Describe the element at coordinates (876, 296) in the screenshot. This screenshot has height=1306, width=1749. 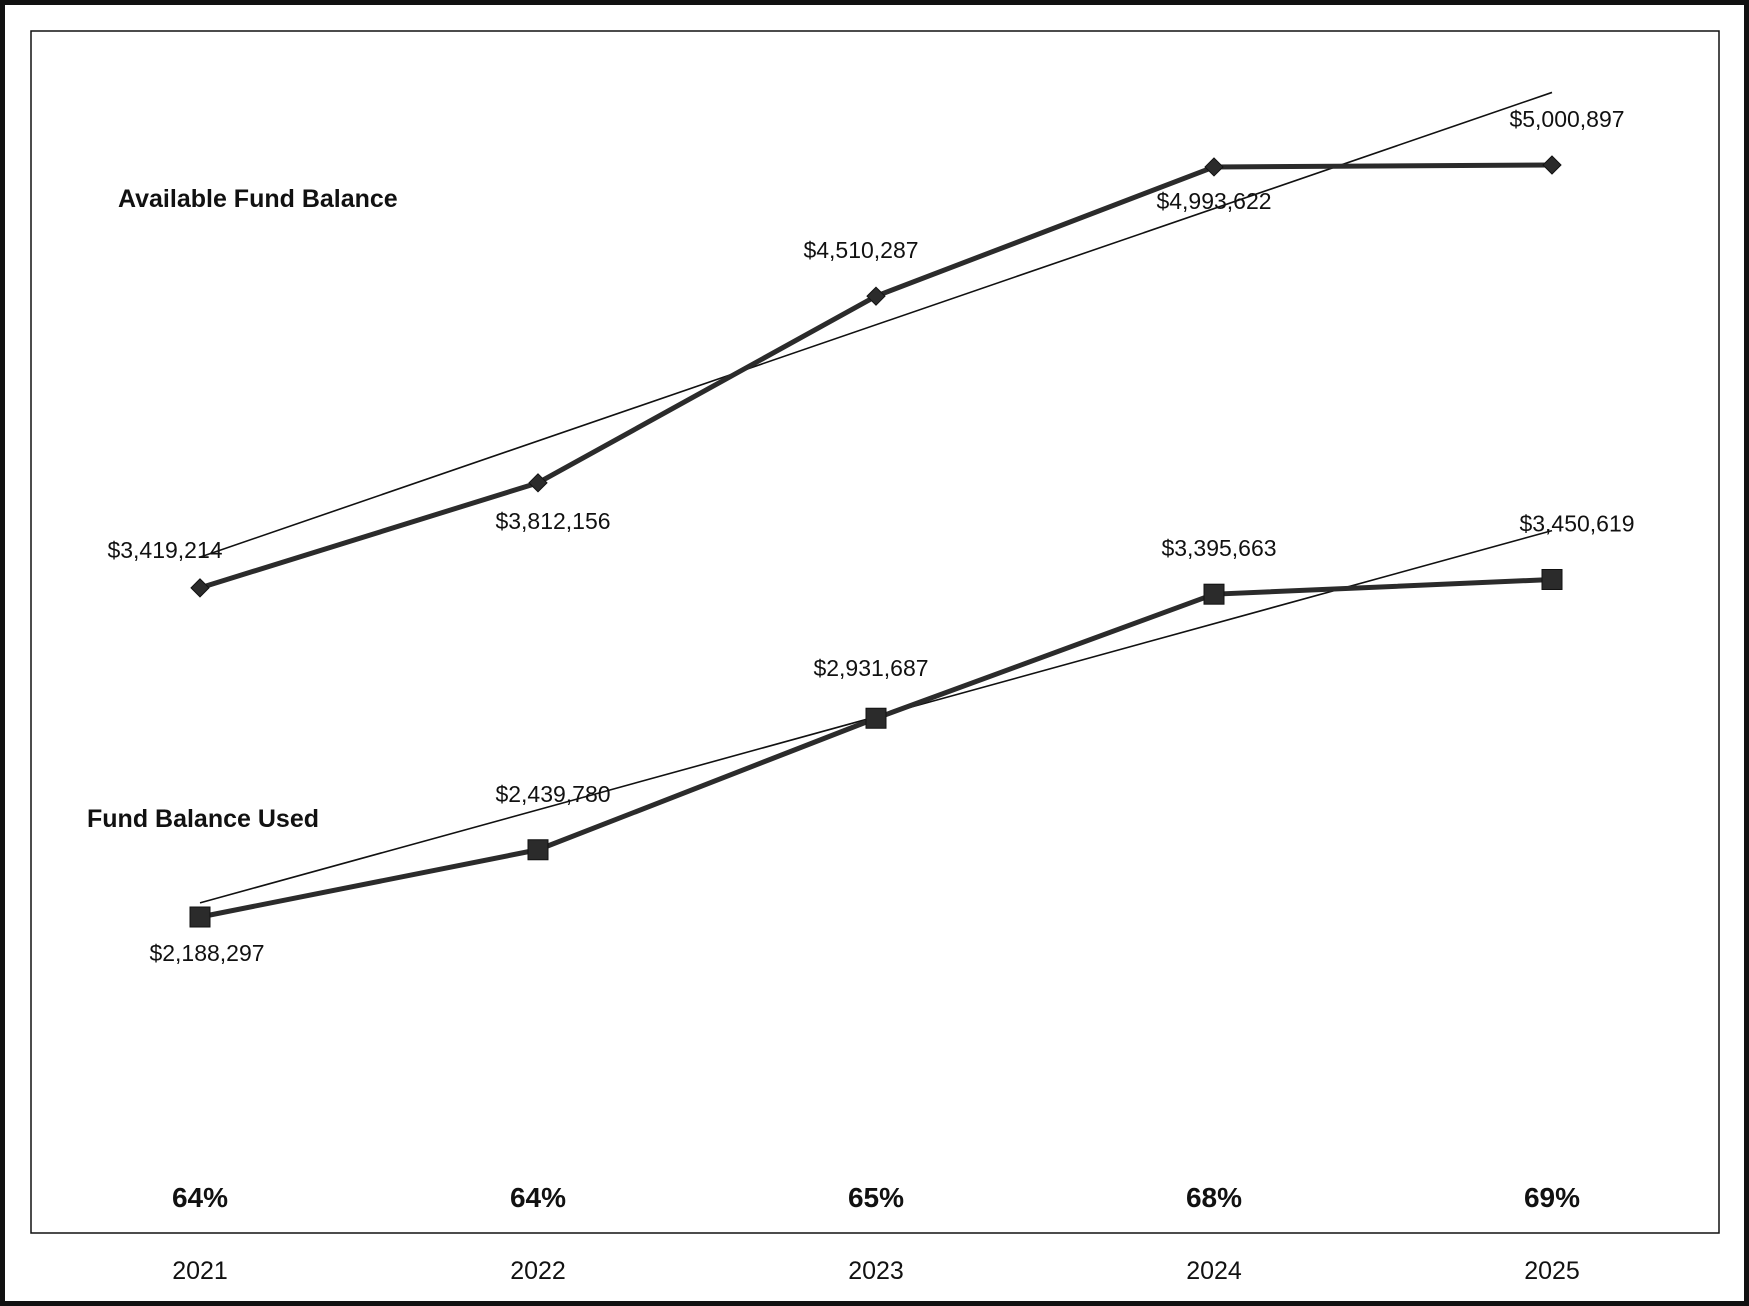
I see `data-point-series-1-2023` at that location.